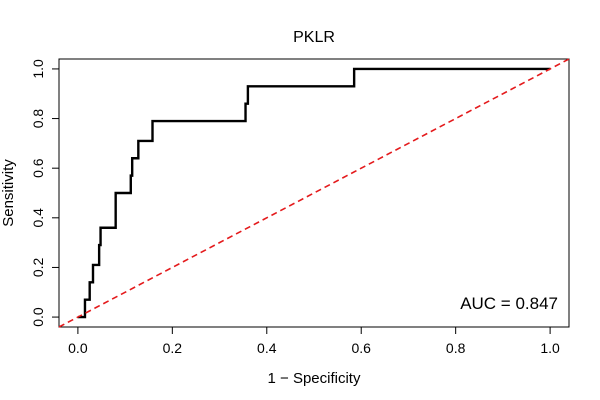 This screenshot has width=600, height=400. What do you see at coordinates (456, 348) in the screenshot?
I see `x-tick-label: 0.8` at bounding box center [456, 348].